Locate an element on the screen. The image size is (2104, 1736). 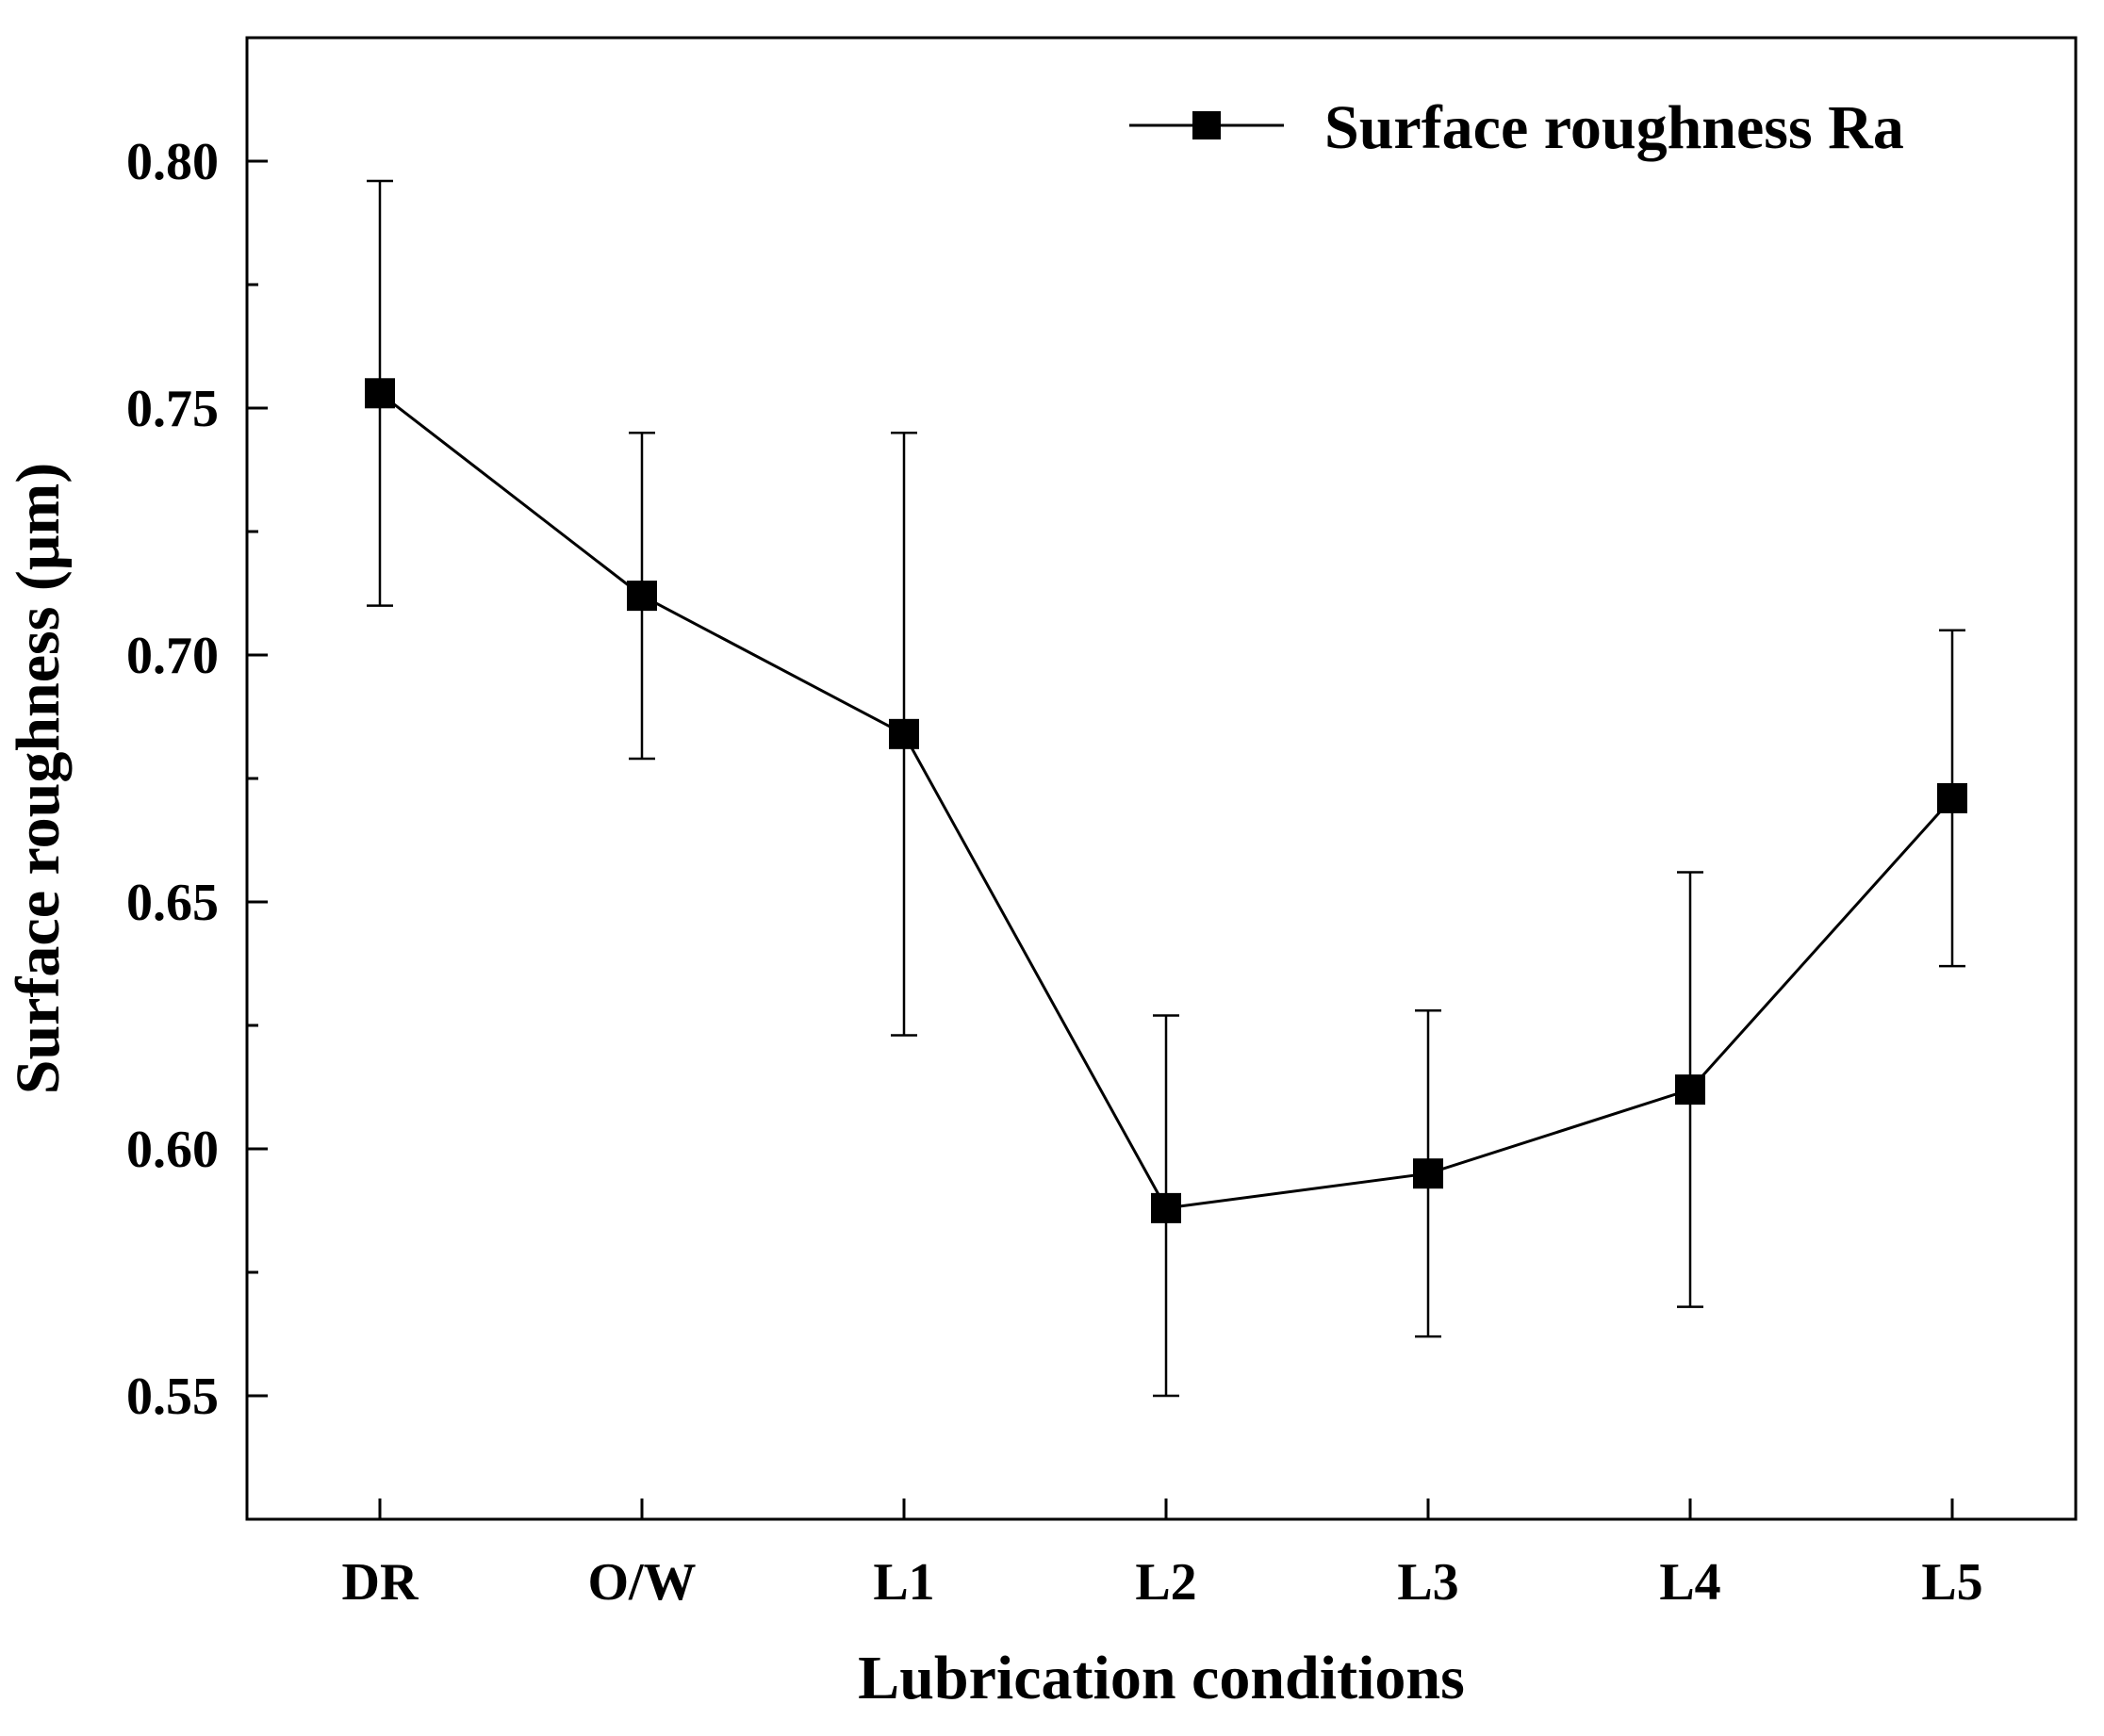
x-tick-label: O/W is located at coordinates (642, 1582).